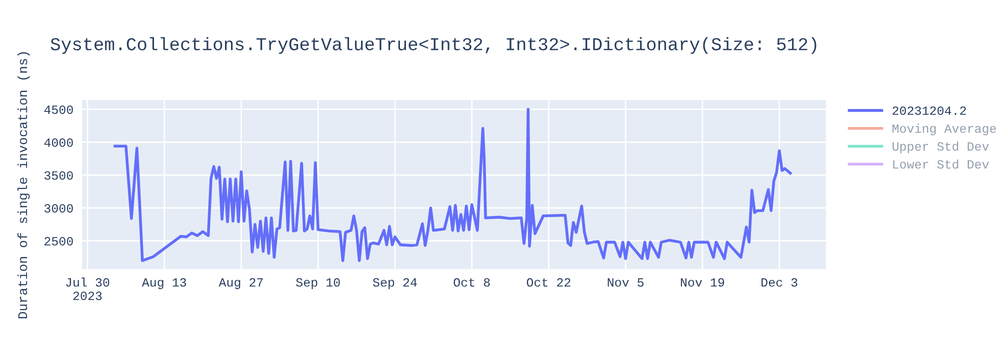  I want to click on y-axis-title: Duration of single invocation (ns), so click(23, 185).